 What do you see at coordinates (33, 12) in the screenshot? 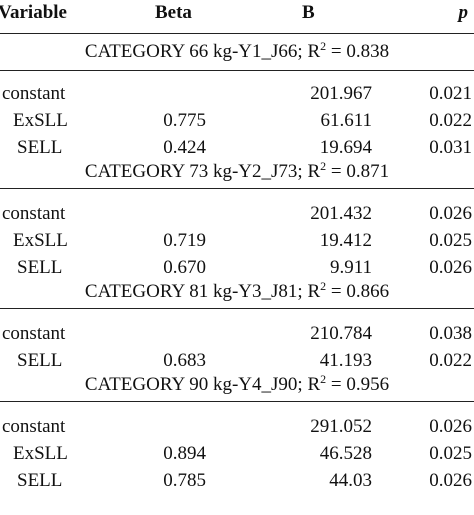
I see `header-cell: Variable` at bounding box center [33, 12].